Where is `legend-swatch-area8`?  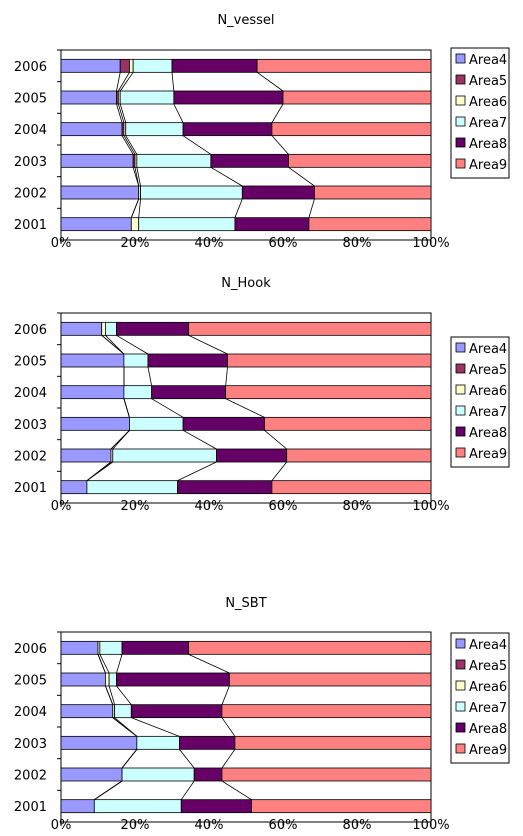 legend-swatch-area8 is located at coordinates (460, 727).